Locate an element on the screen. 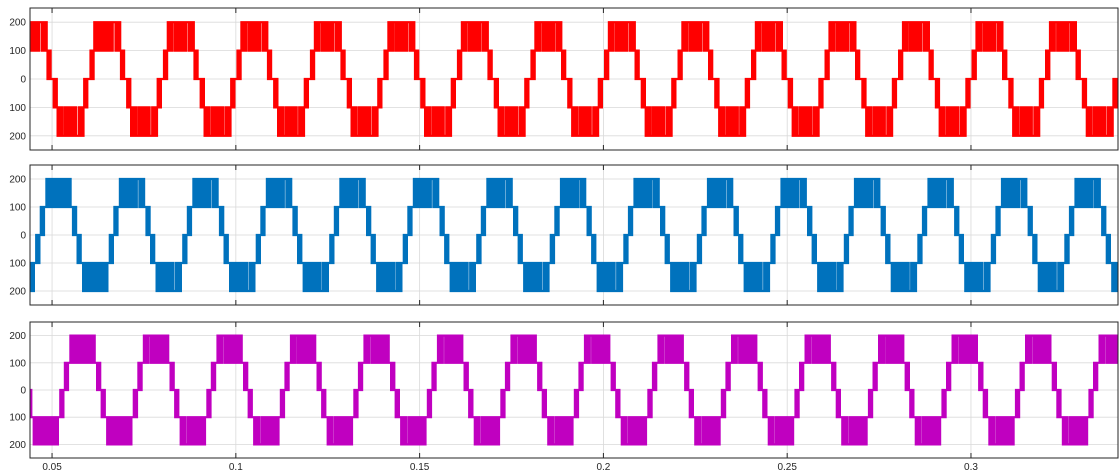 The width and height of the screenshot is (1120, 473). x-tick-label: 0.15 is located at coordinates (420, 467).